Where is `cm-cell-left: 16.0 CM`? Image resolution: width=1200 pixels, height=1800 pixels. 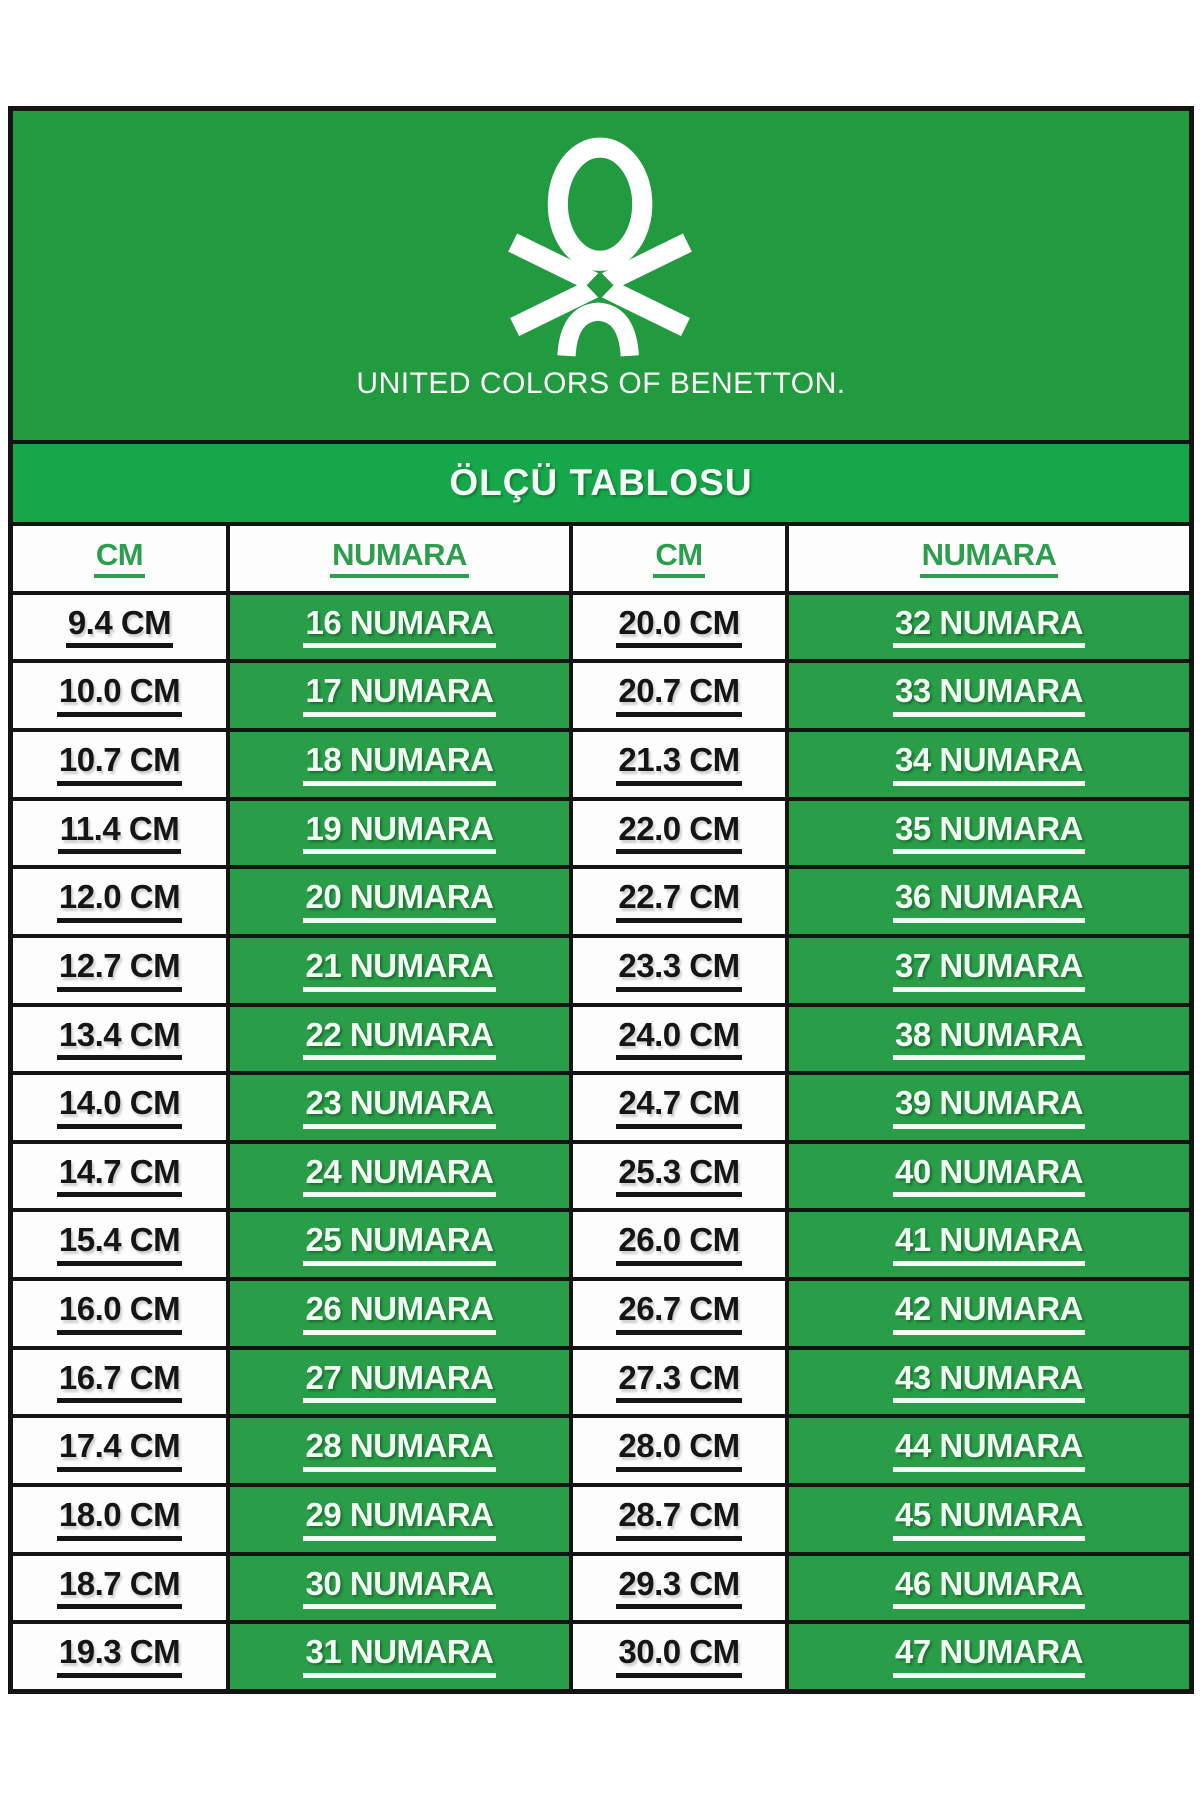
cm-cell-left: 16.0 CM is located at coordinates (119, 1313).